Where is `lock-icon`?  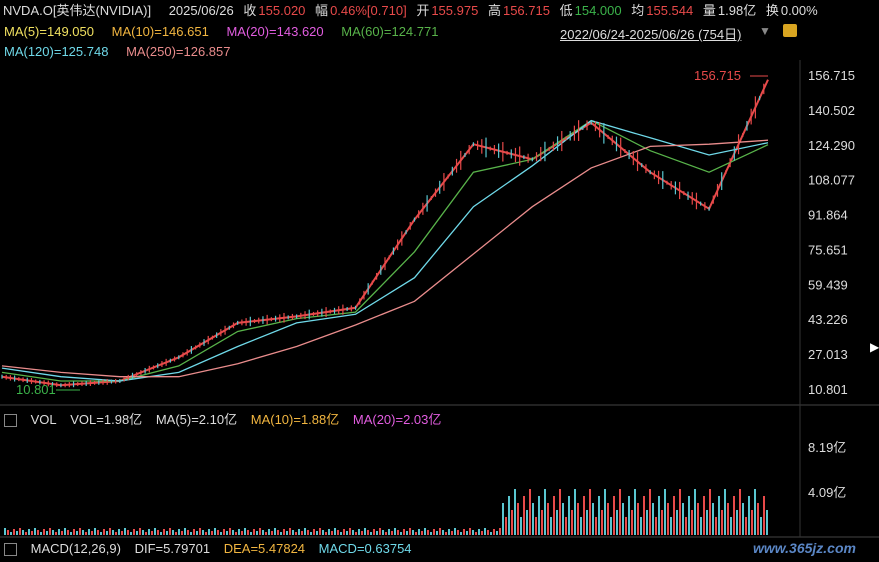
lock-icon is located at coordinates (790, 30).